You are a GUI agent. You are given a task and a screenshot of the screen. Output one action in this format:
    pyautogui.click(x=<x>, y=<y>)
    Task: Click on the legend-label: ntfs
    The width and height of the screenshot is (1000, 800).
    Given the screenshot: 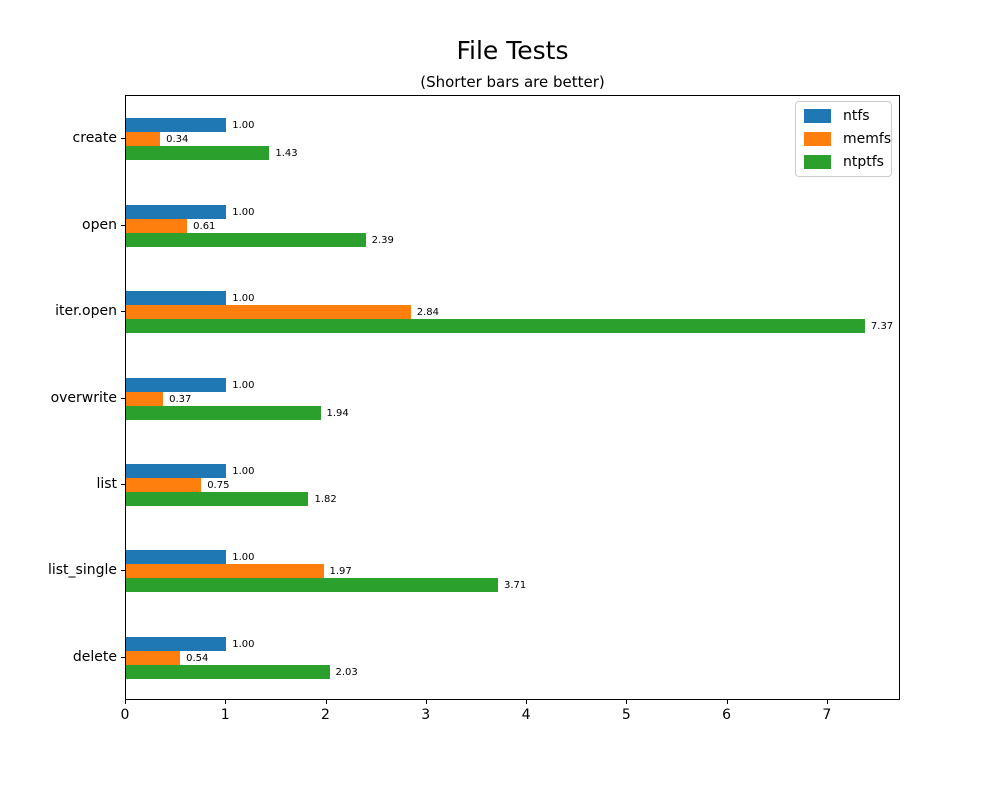 What is the action you would take?
    pyautogui.click(x=856, y=116)
    